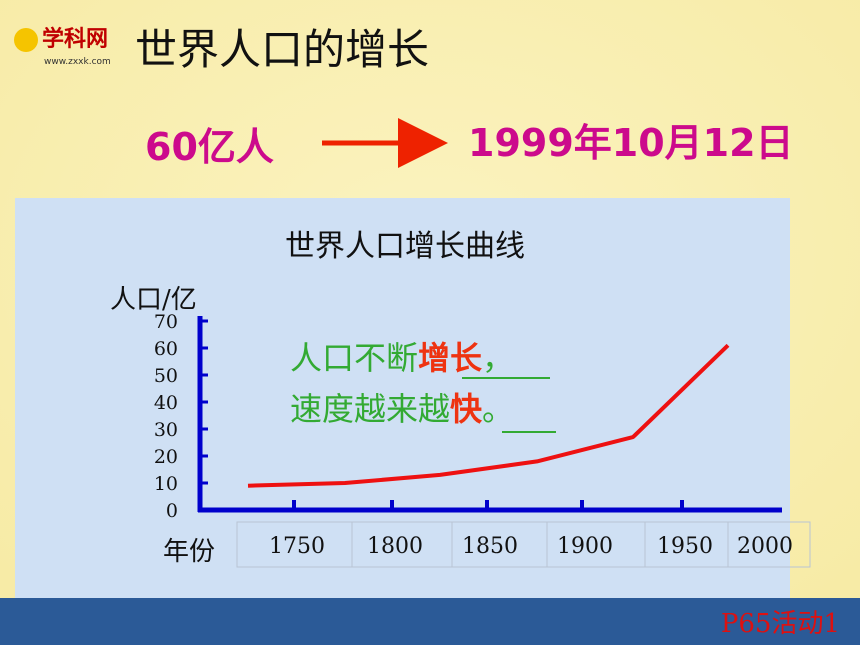 The height and width of the screenshot is (645, 860). I want to click on annotation-text: 。, so click(498, 409).